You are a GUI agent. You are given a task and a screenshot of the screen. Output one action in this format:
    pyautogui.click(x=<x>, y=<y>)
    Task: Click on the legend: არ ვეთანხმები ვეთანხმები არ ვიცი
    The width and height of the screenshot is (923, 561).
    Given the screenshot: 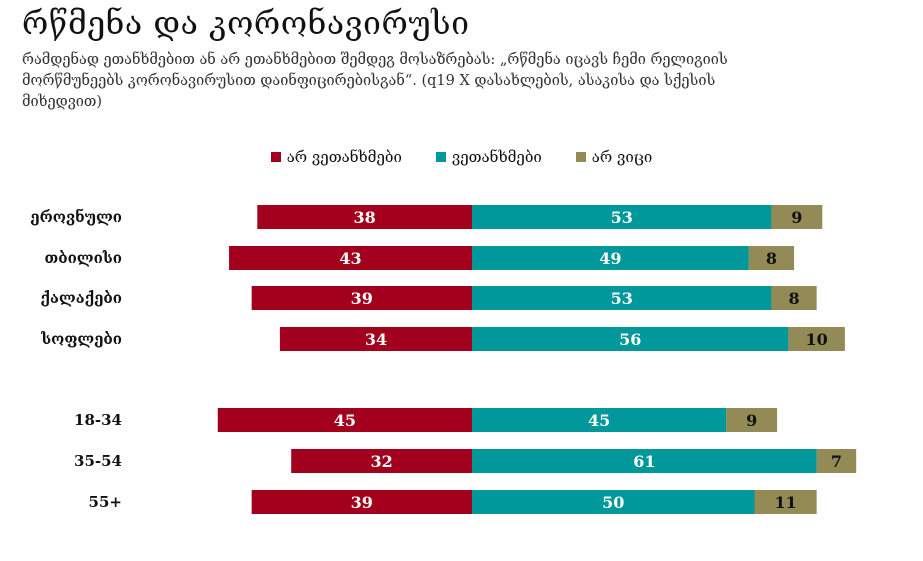 What is the action you would take?
    pyautogui.click(x=461, y=157)
    